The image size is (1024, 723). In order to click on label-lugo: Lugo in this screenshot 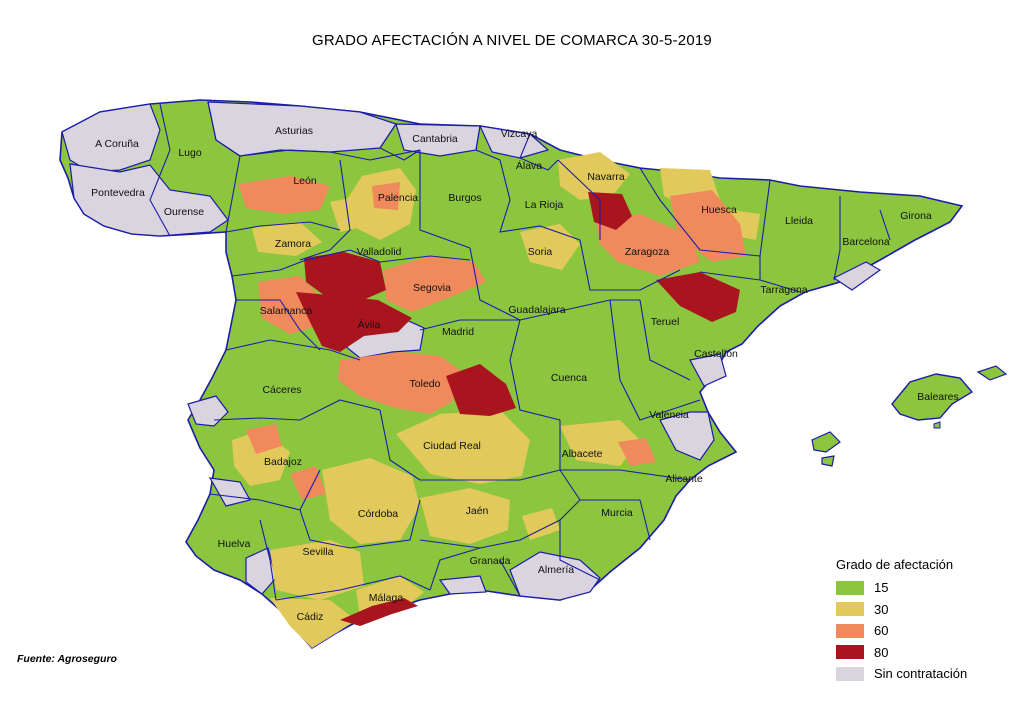, I will do `click(190, 153)`.